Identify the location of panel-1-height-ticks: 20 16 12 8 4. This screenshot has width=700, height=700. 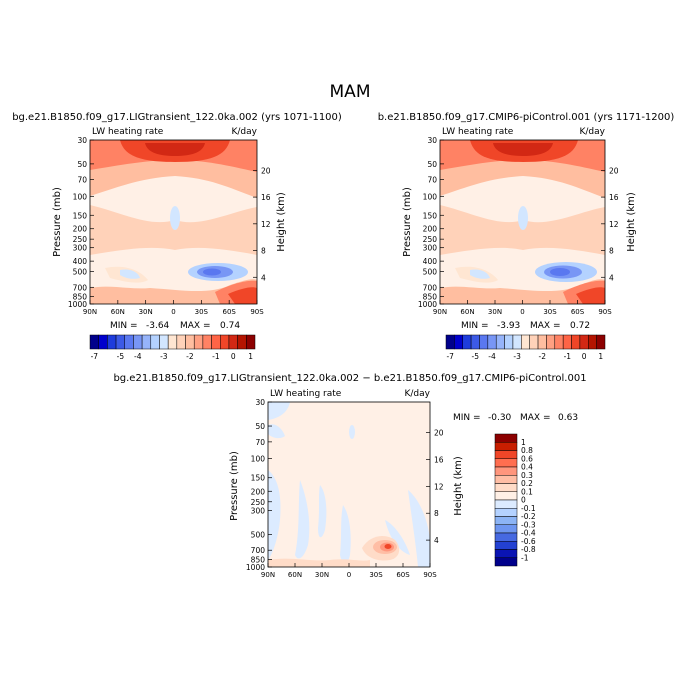
(262, 224).